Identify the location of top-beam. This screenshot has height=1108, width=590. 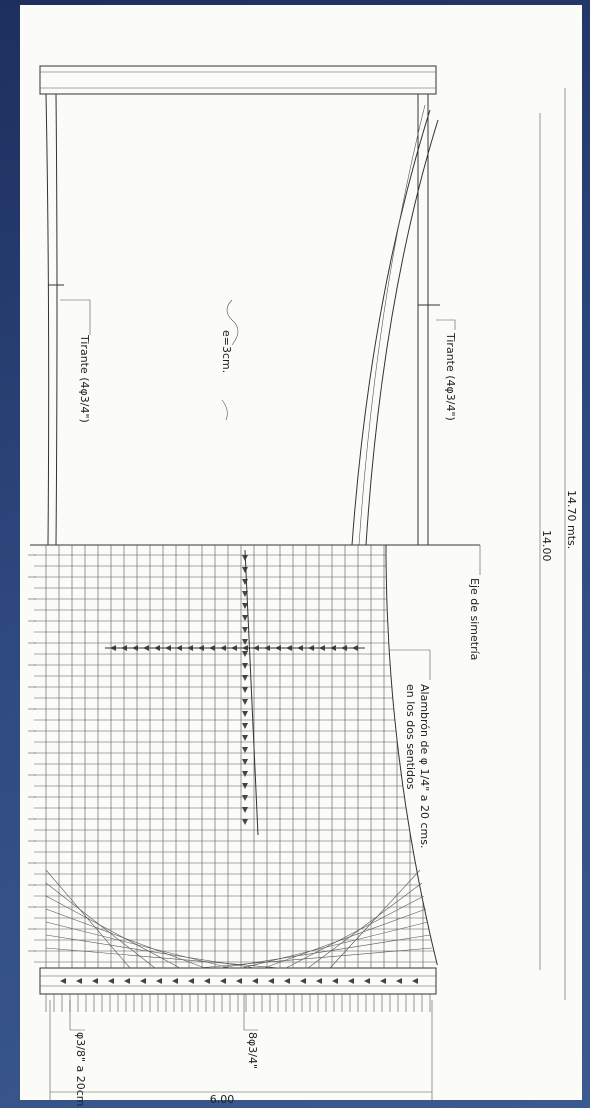
(238, 80).